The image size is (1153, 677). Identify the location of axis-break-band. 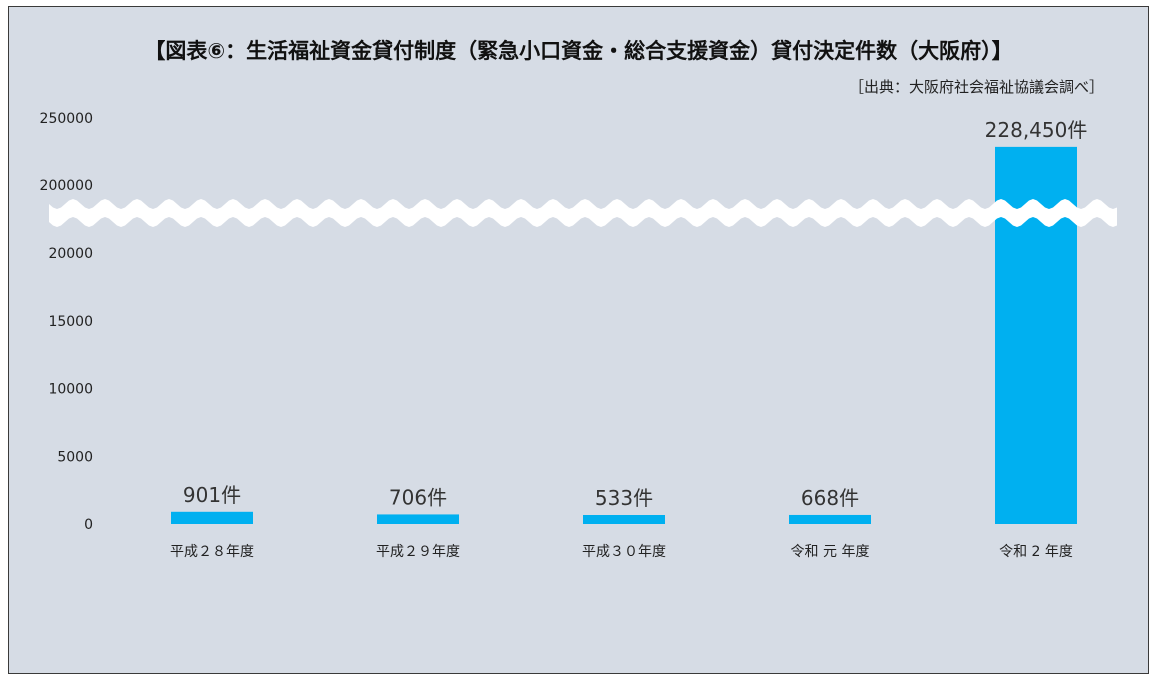
(583, 213).